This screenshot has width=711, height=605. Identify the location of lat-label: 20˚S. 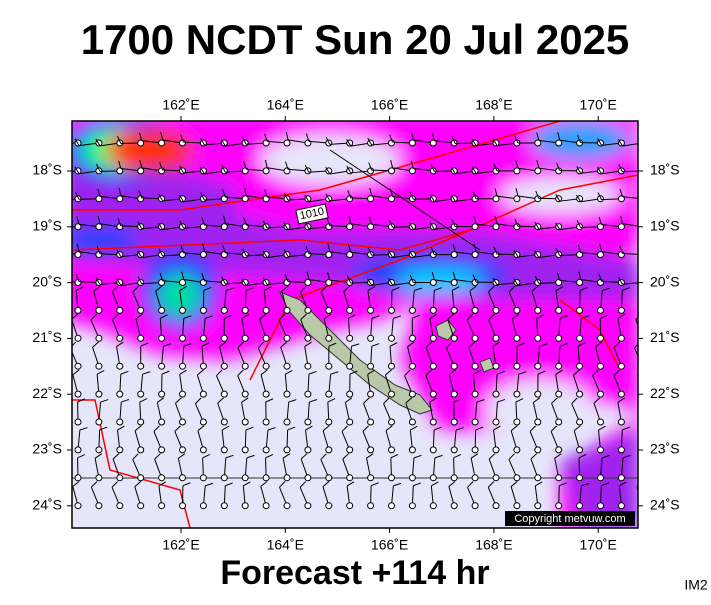
(665, 281).